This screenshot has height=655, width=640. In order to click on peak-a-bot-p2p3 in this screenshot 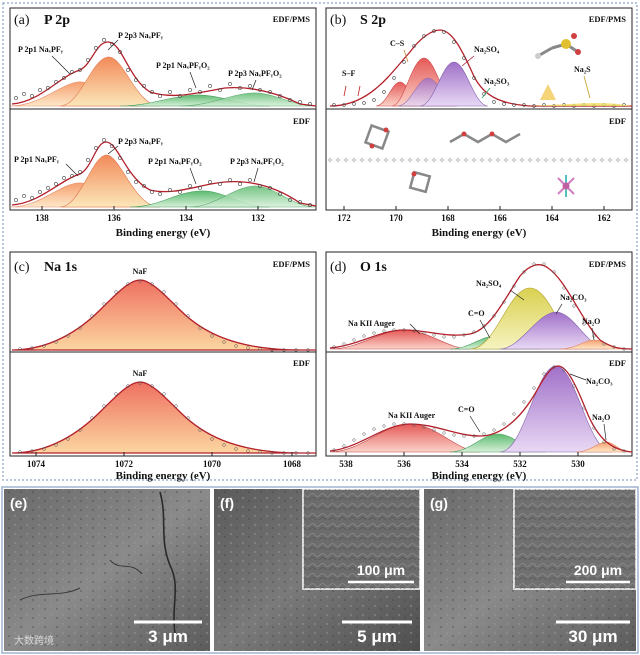, I will do `click(110, 181)`.